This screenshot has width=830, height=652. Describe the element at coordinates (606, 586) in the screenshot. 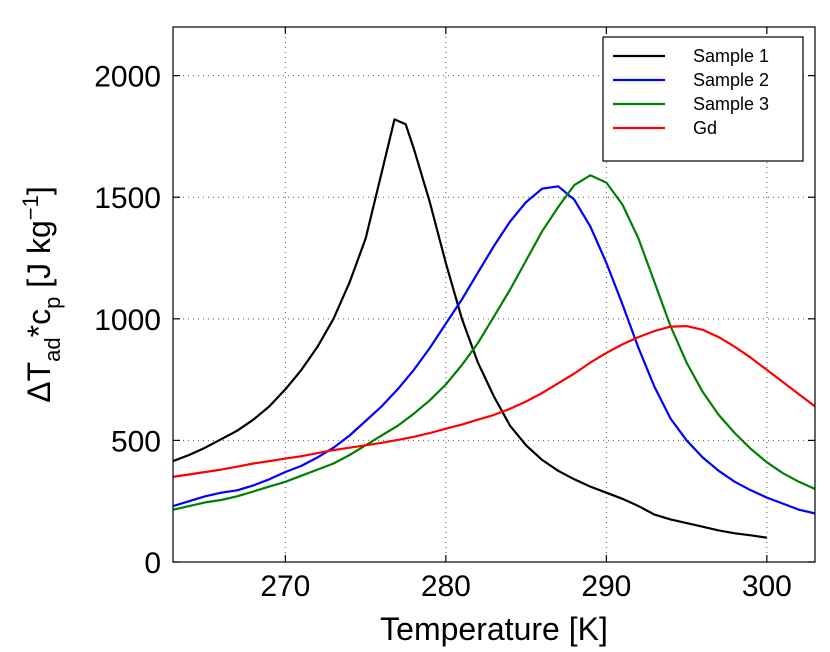

I see `x-tick-label-290: 290` at that location.